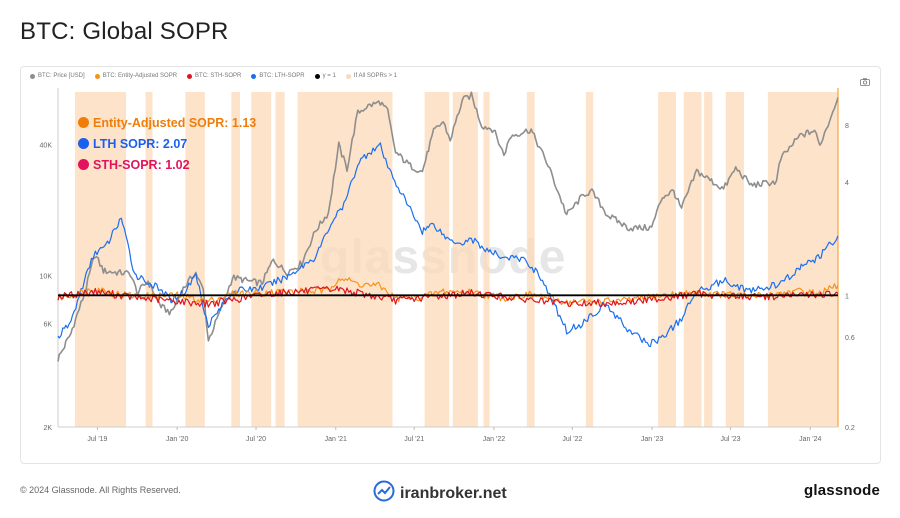  Describe the element at coordinates (46, 276) in the screenshot. I see `y-left-tick-label: 10K` at that location.